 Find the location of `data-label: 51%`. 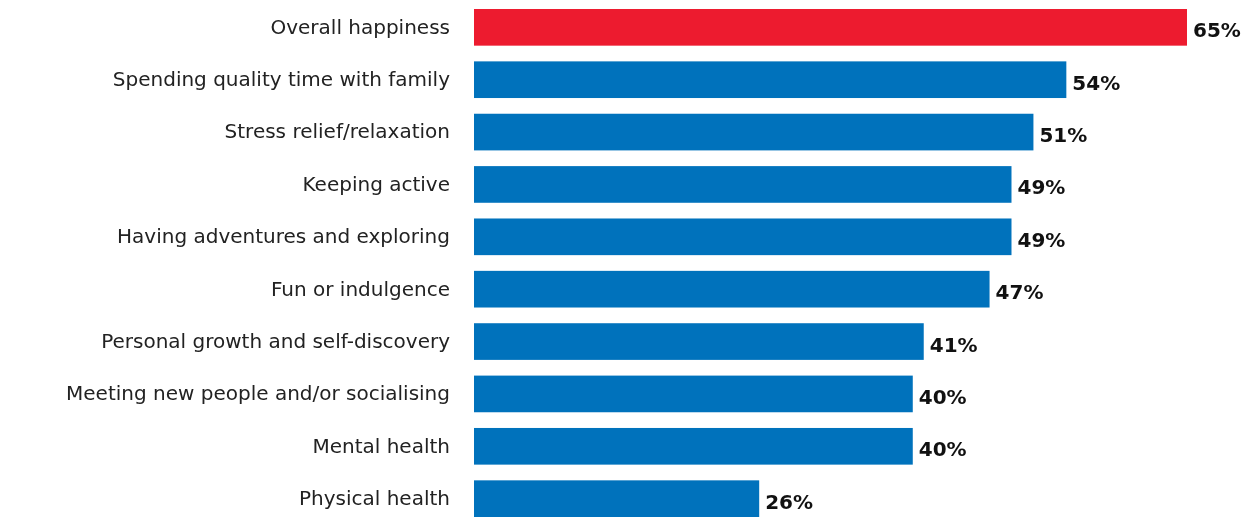

data-label: 51% is located at coordinates (1063, 135).